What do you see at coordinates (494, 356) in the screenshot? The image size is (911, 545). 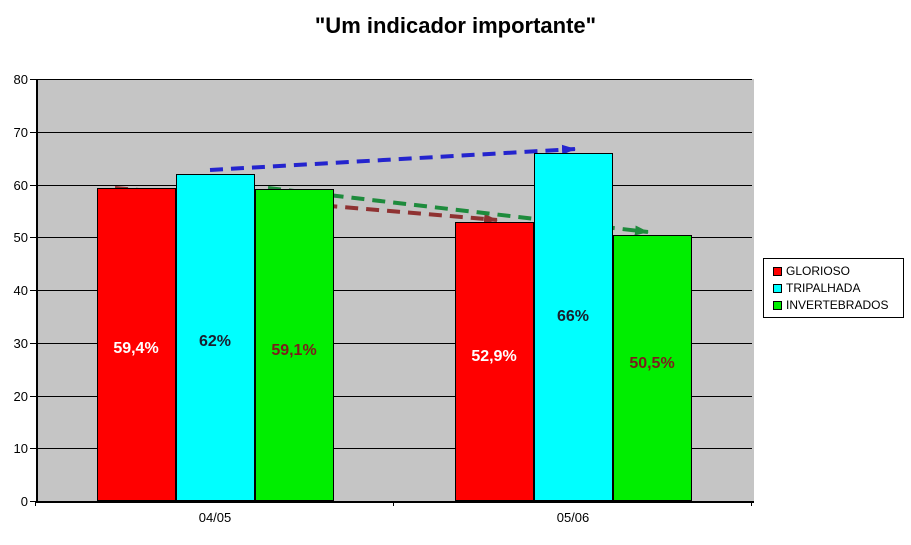 I see `bar-value-label: 52,9%` at bounding box center [494, 356].